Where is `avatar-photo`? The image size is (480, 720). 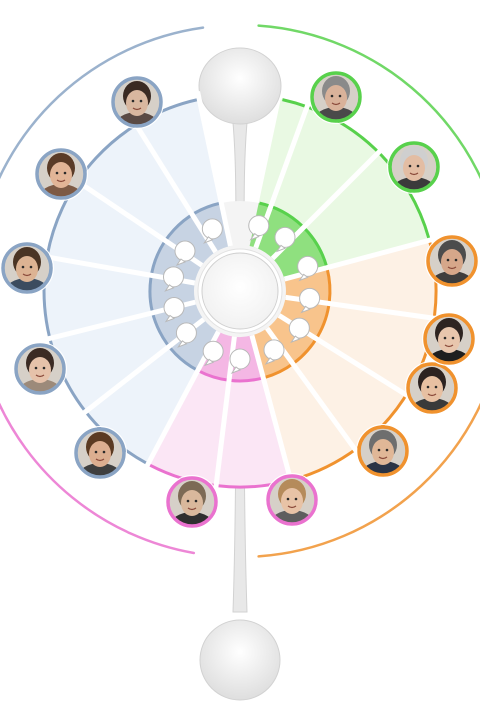 avatar-photo is located at coordinates (27, 268).